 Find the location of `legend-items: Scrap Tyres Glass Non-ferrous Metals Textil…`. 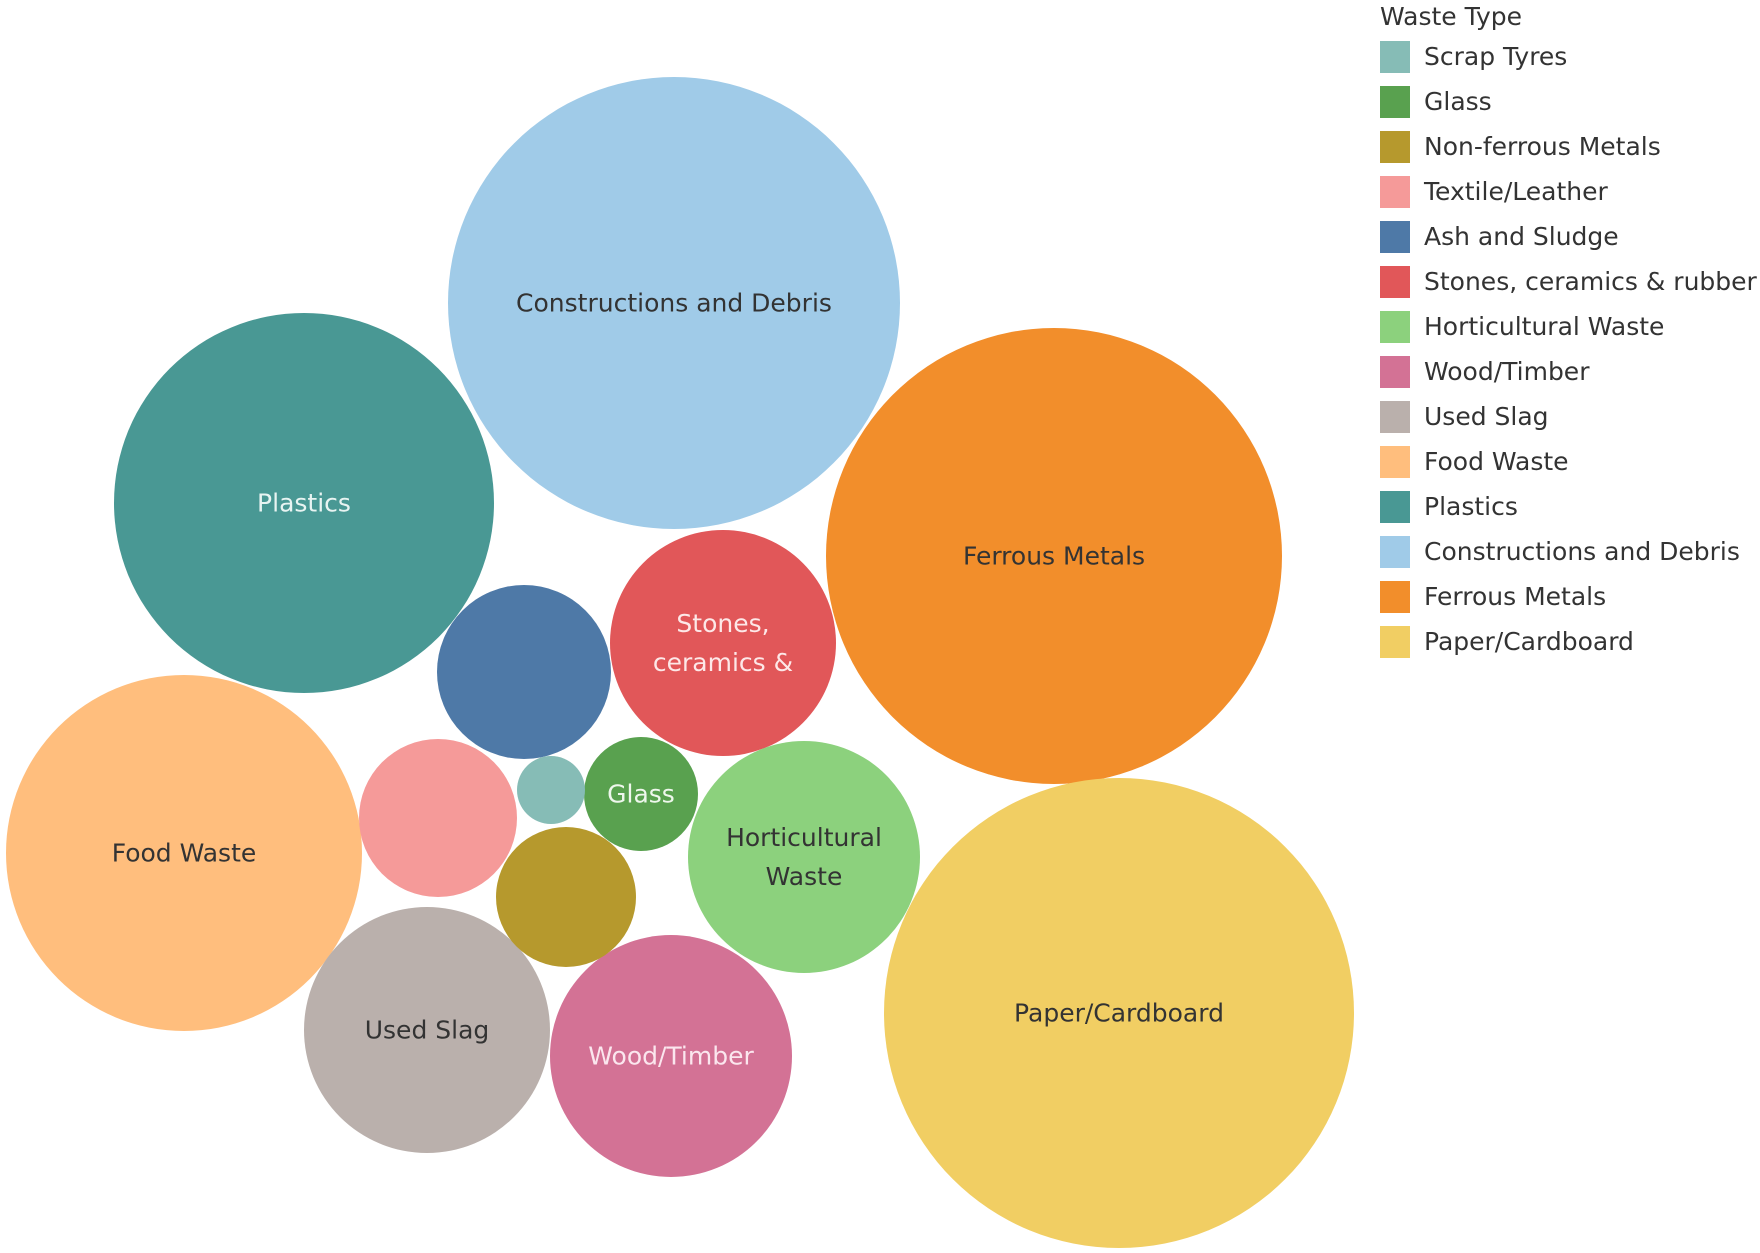

legend-items: Scrap Tyres Glass Non-ferrous Metals Textil… is located at coordinates (1570, 349).